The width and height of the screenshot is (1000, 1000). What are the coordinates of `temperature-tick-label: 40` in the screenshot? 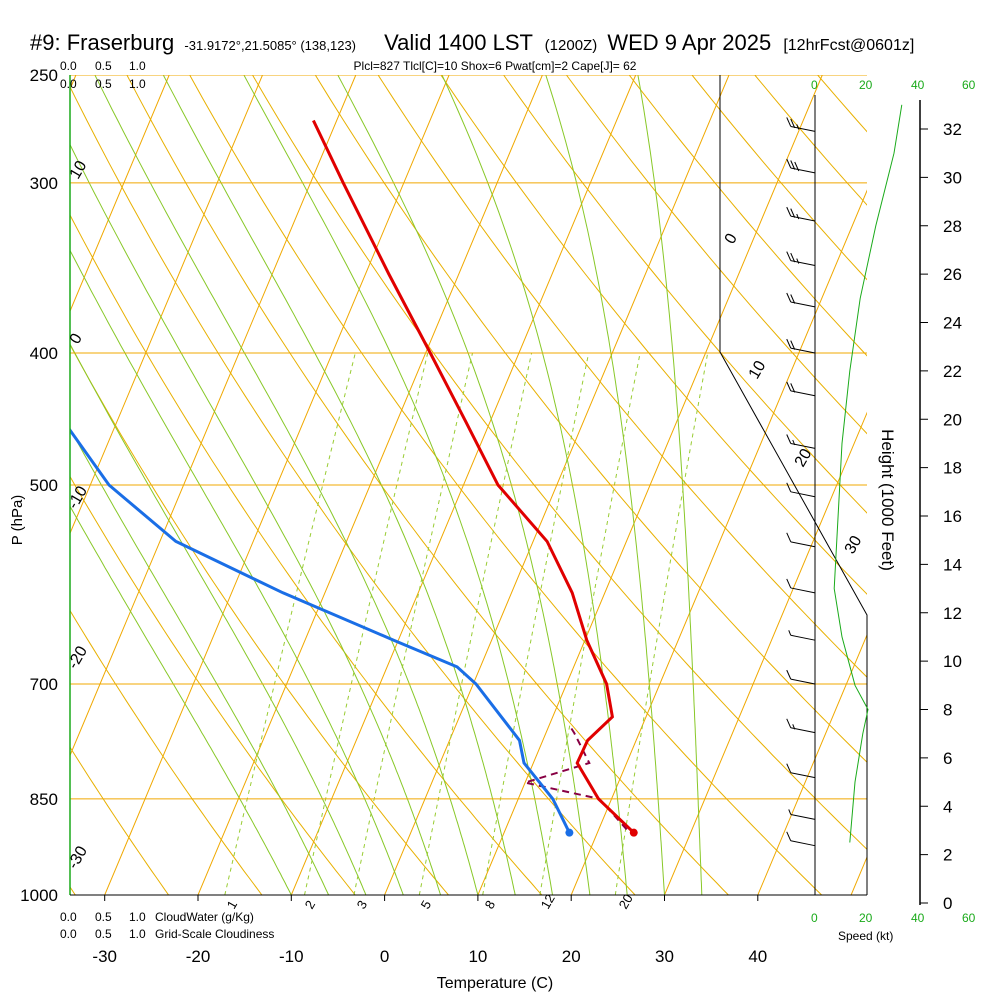 It's located at (757, 956).